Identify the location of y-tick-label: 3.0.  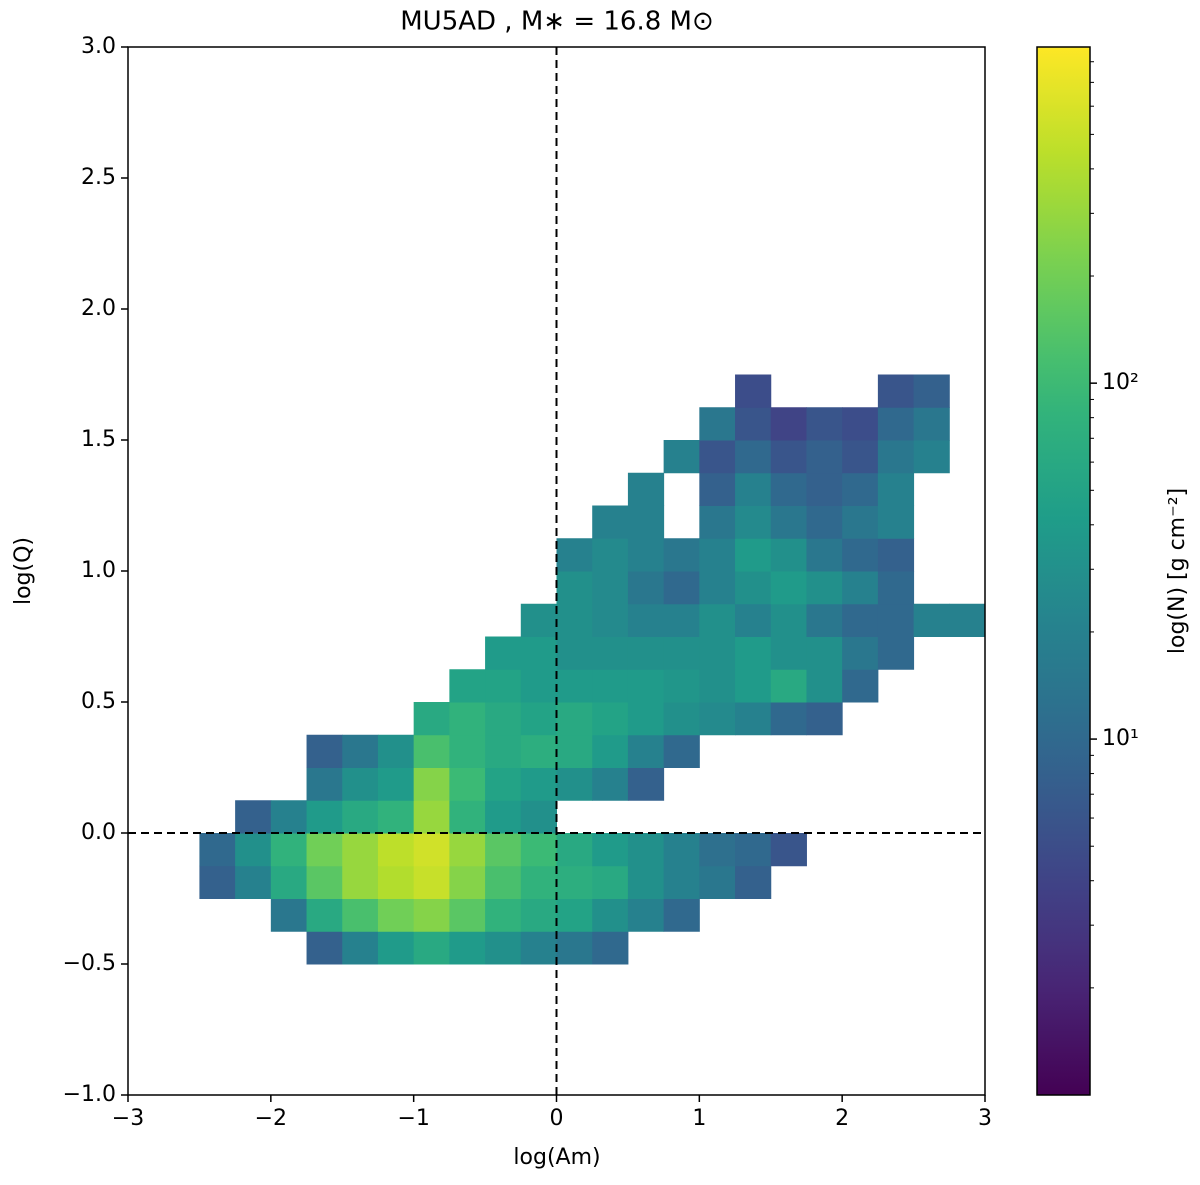
(98, 46).